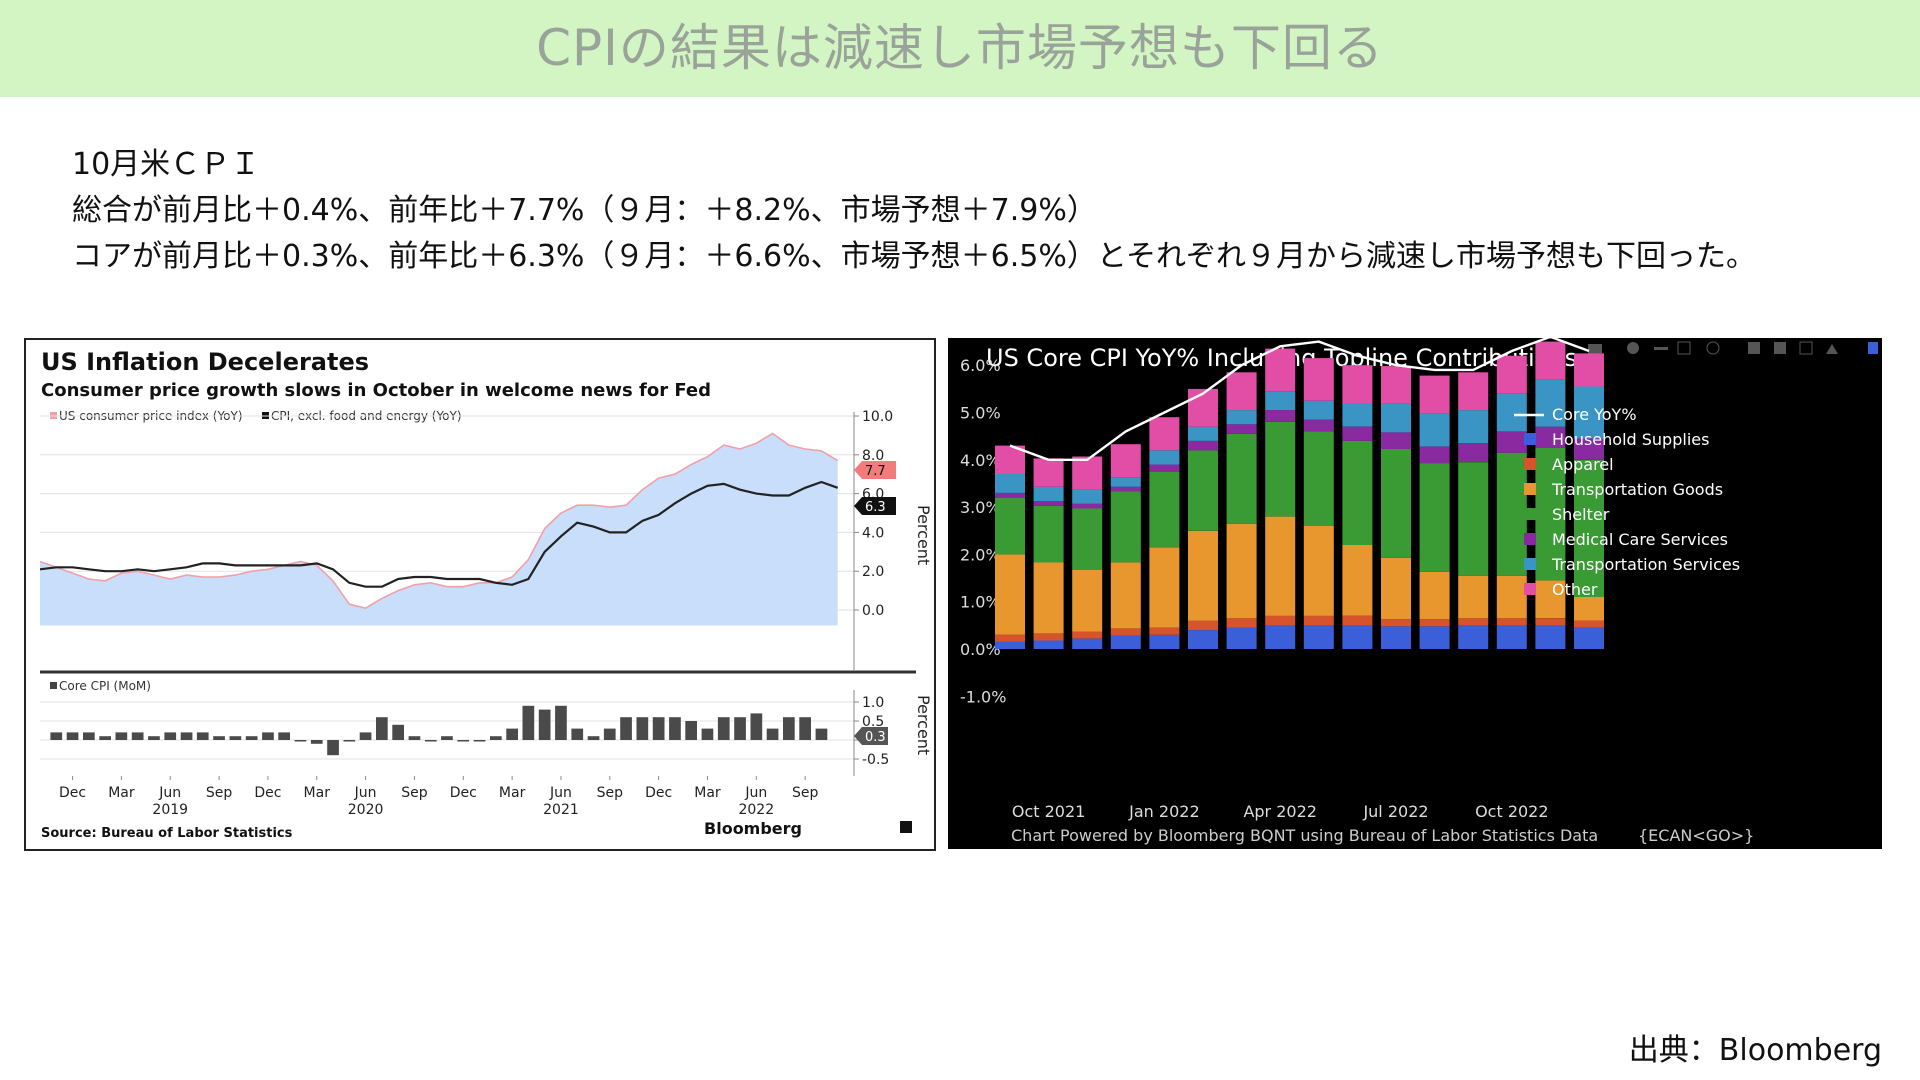 The width and height of the screenshot is (1920, 1080). I want to click on page-title: CPIの結果は減速し市場予想も下回る, so click(960, 48).